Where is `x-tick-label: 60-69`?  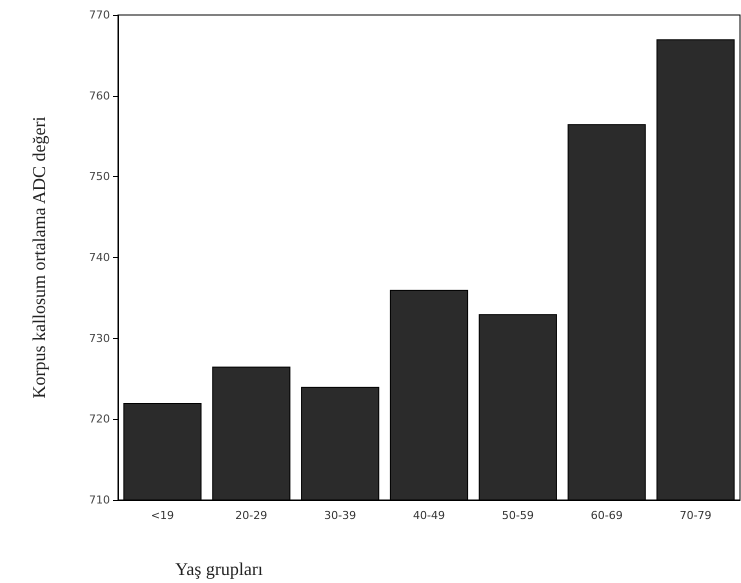
x-tick-label: 60-69 is located at coordinates (606, 515).